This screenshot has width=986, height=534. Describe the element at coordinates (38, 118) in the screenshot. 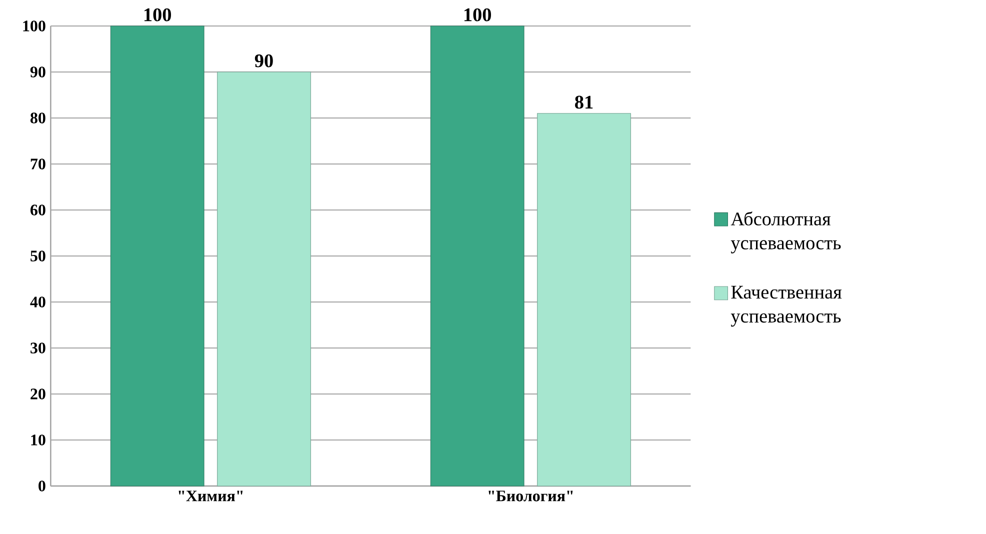

I see `y-tick-label: 80` at that location.